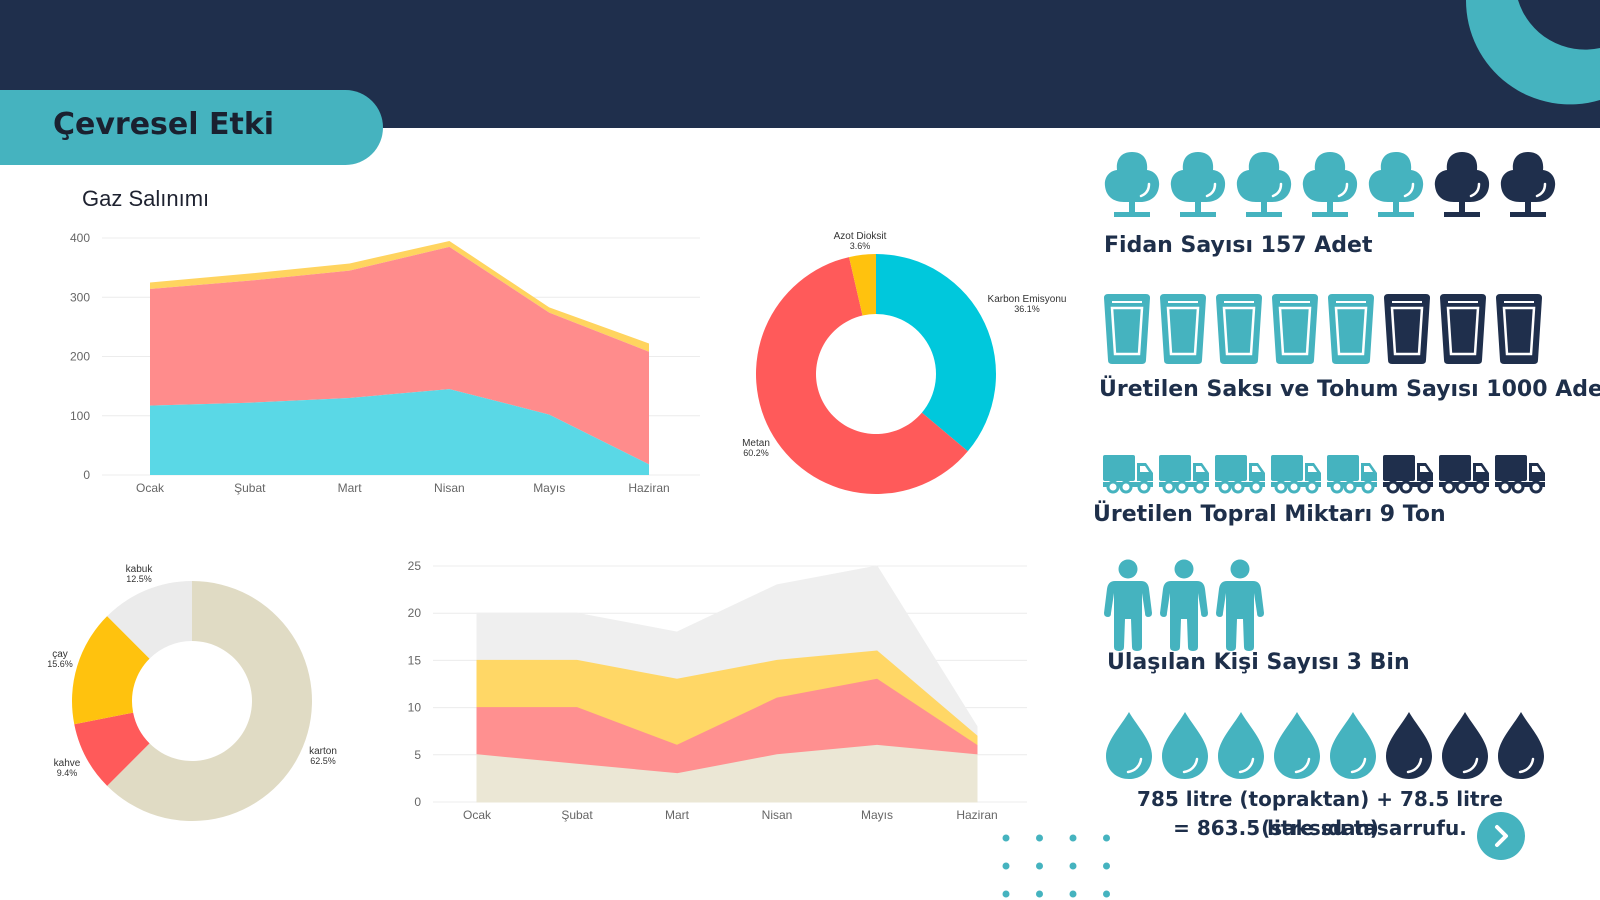  Describe the element at coordinates (1532, 52) in the screenshot. I see `decorative-arc` at that location.